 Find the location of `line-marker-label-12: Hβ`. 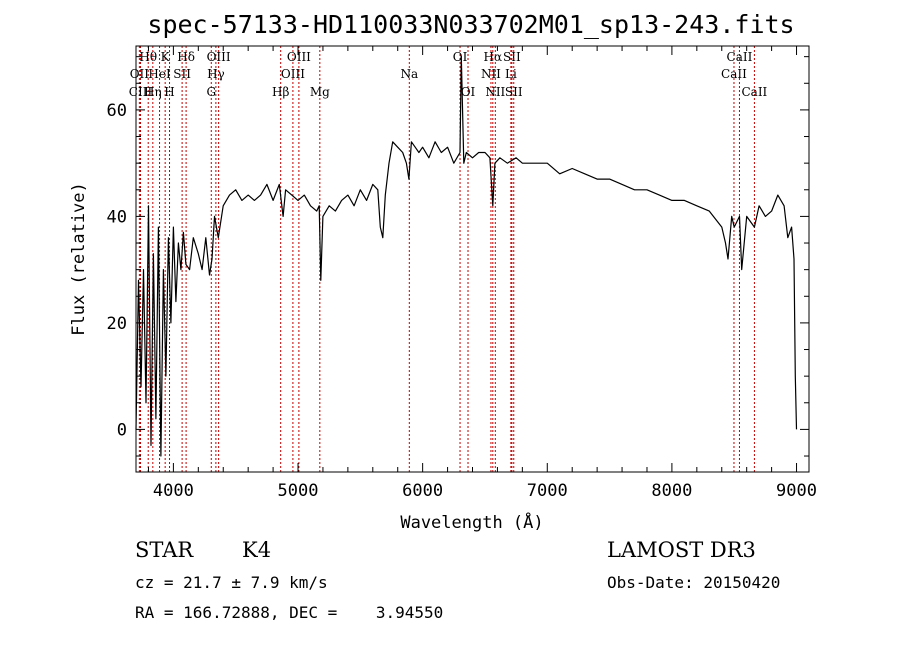

line-marker-label-12: Hβ is located at coordinates (280, 92).